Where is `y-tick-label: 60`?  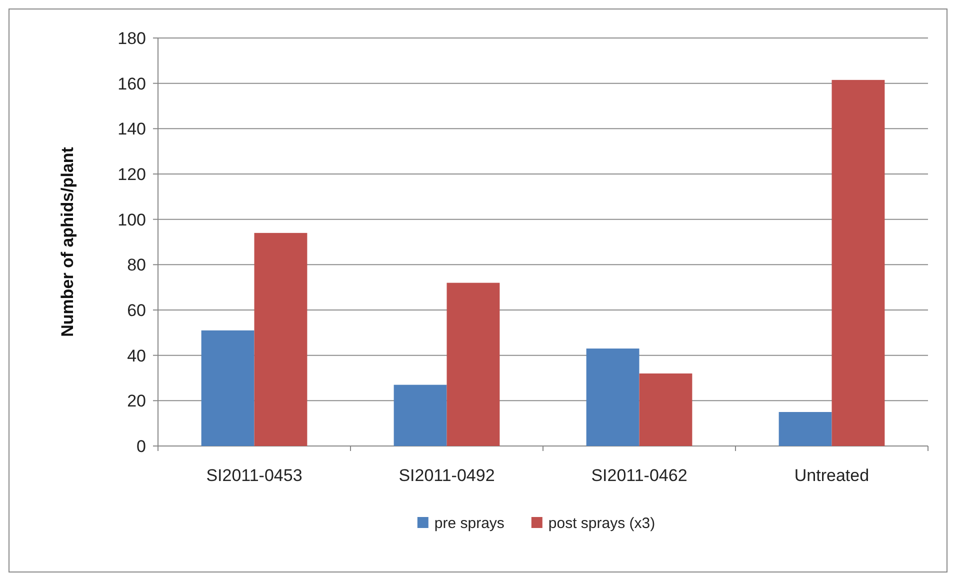 y-tick-label: 60 is located at coordinates (136, 310).